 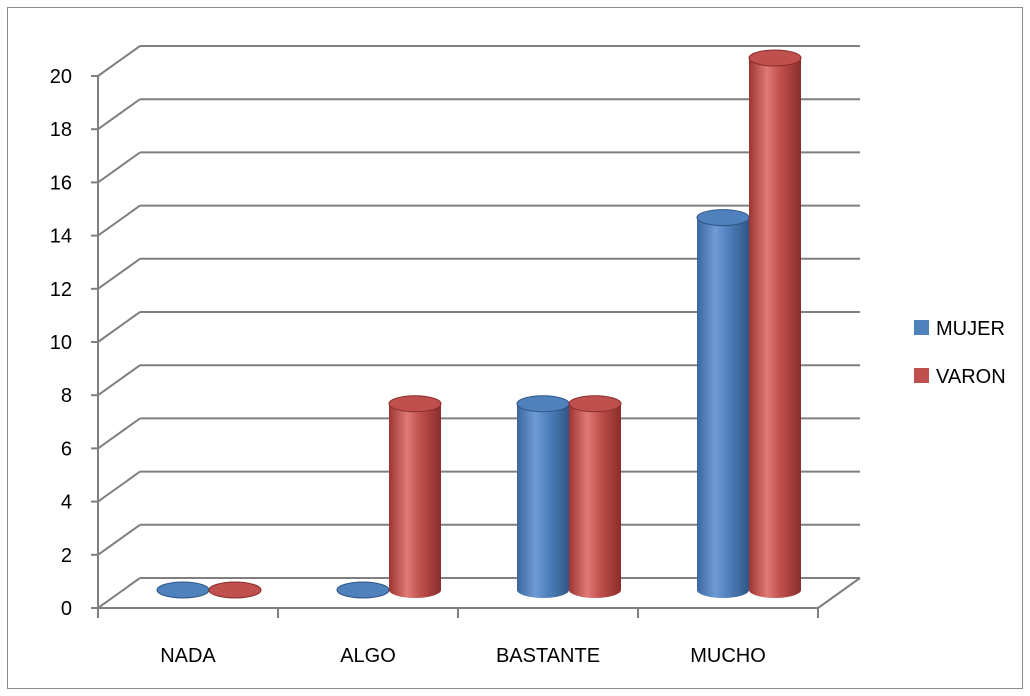 What do you see at coordinates (458, 637) in the screenshot?
I see `x-axis-categories: NADA ALGO BASTANTE MUCHO` at bounding box center [458, 637].